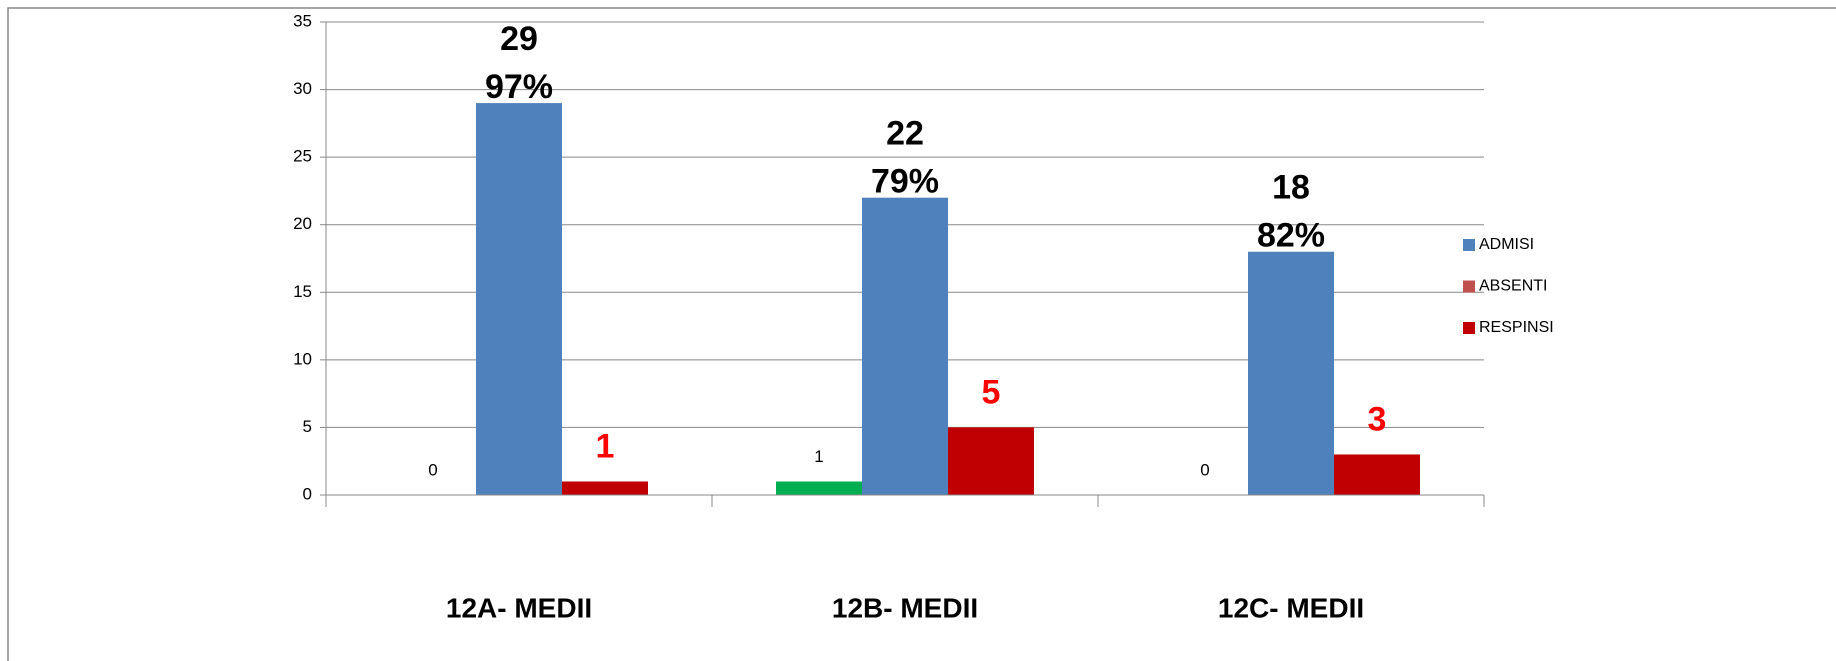  I want to click on percent-label: 79%, so click(905, 182).